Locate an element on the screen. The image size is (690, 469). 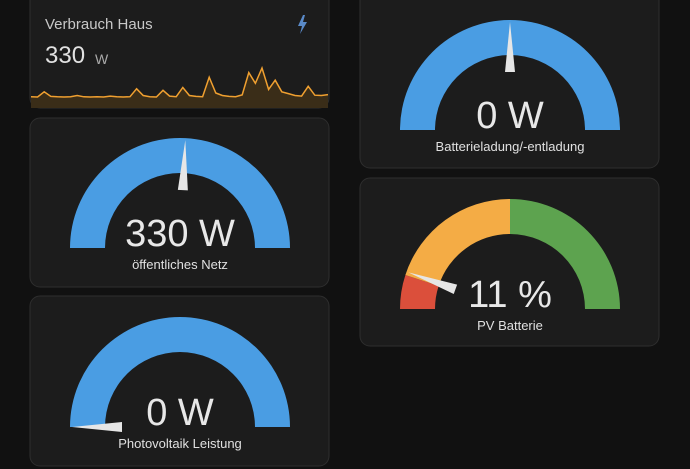
gauge-value: 330 W is located at coordinates (180, 234).